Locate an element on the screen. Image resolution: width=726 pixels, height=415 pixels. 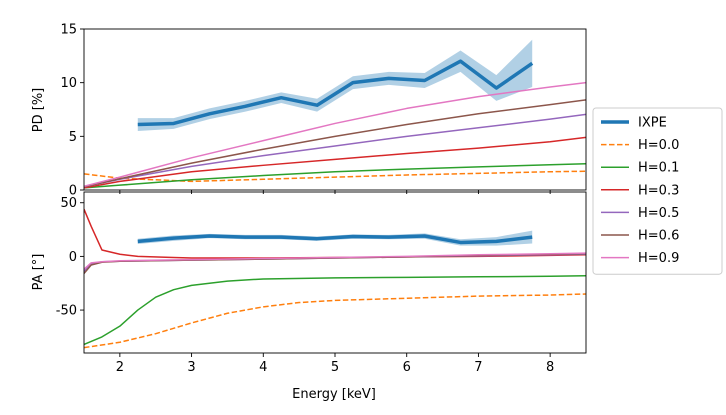
x-axis-label: Energy [keV] is located at coordinates (334, 394).